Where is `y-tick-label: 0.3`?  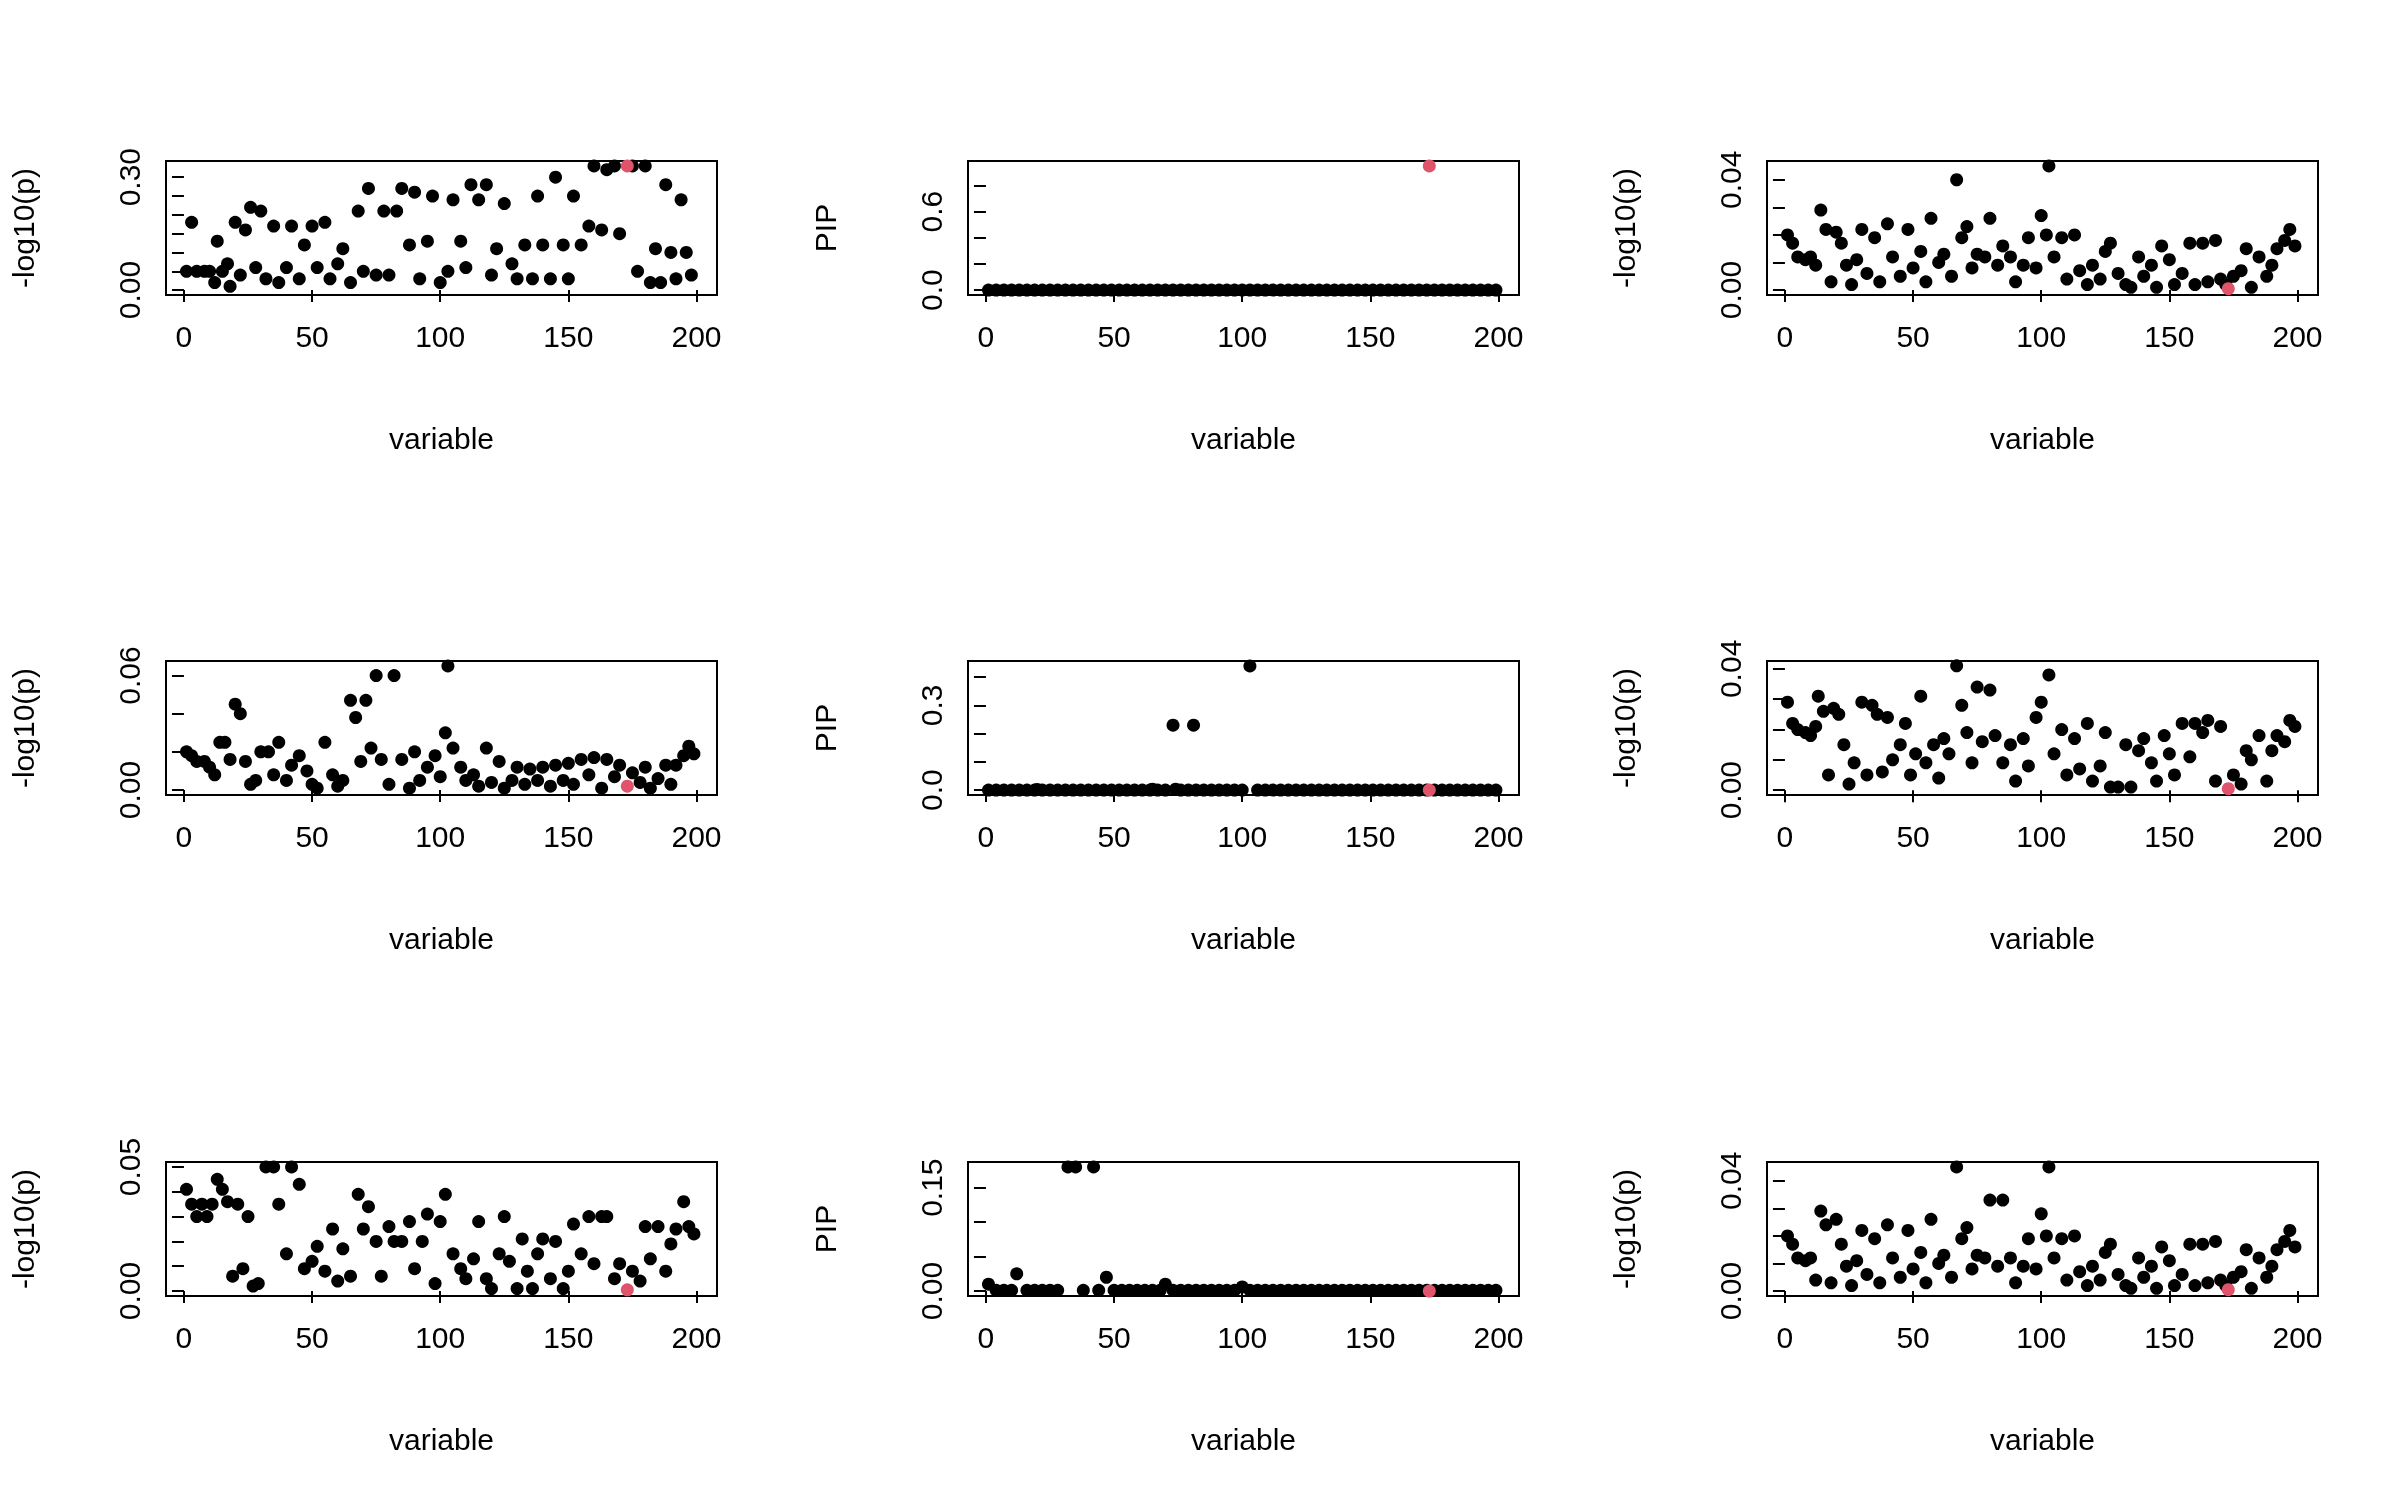 y-tick-label: 0.3 is located at coordinates (931, 705).